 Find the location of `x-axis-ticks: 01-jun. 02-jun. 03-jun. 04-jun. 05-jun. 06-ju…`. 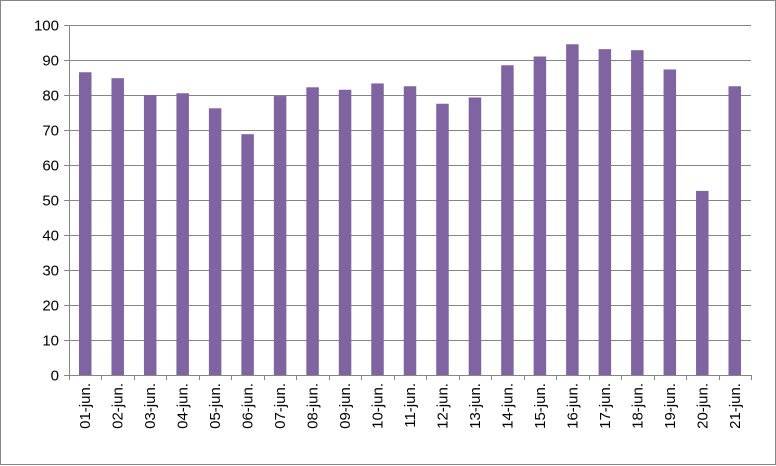

x-axis-ticks: 01-jun. 02-jun. 03-jun. 04-jun. 05-jun. 06-ju… is located at coordinates (410, 402).